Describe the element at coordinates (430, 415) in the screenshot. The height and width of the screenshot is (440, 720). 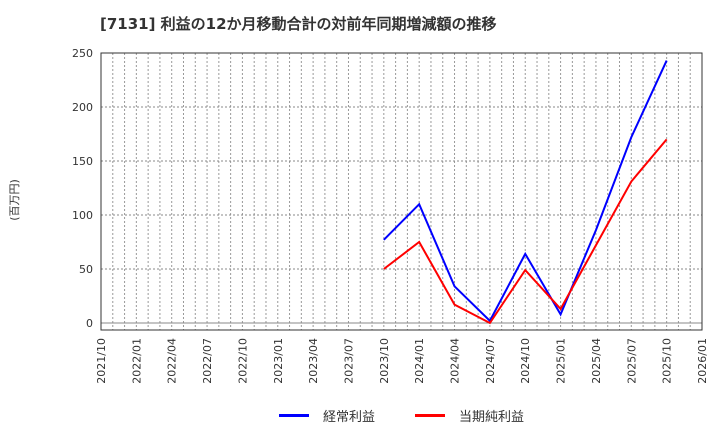
I see `legend-swatch-red` at that location.